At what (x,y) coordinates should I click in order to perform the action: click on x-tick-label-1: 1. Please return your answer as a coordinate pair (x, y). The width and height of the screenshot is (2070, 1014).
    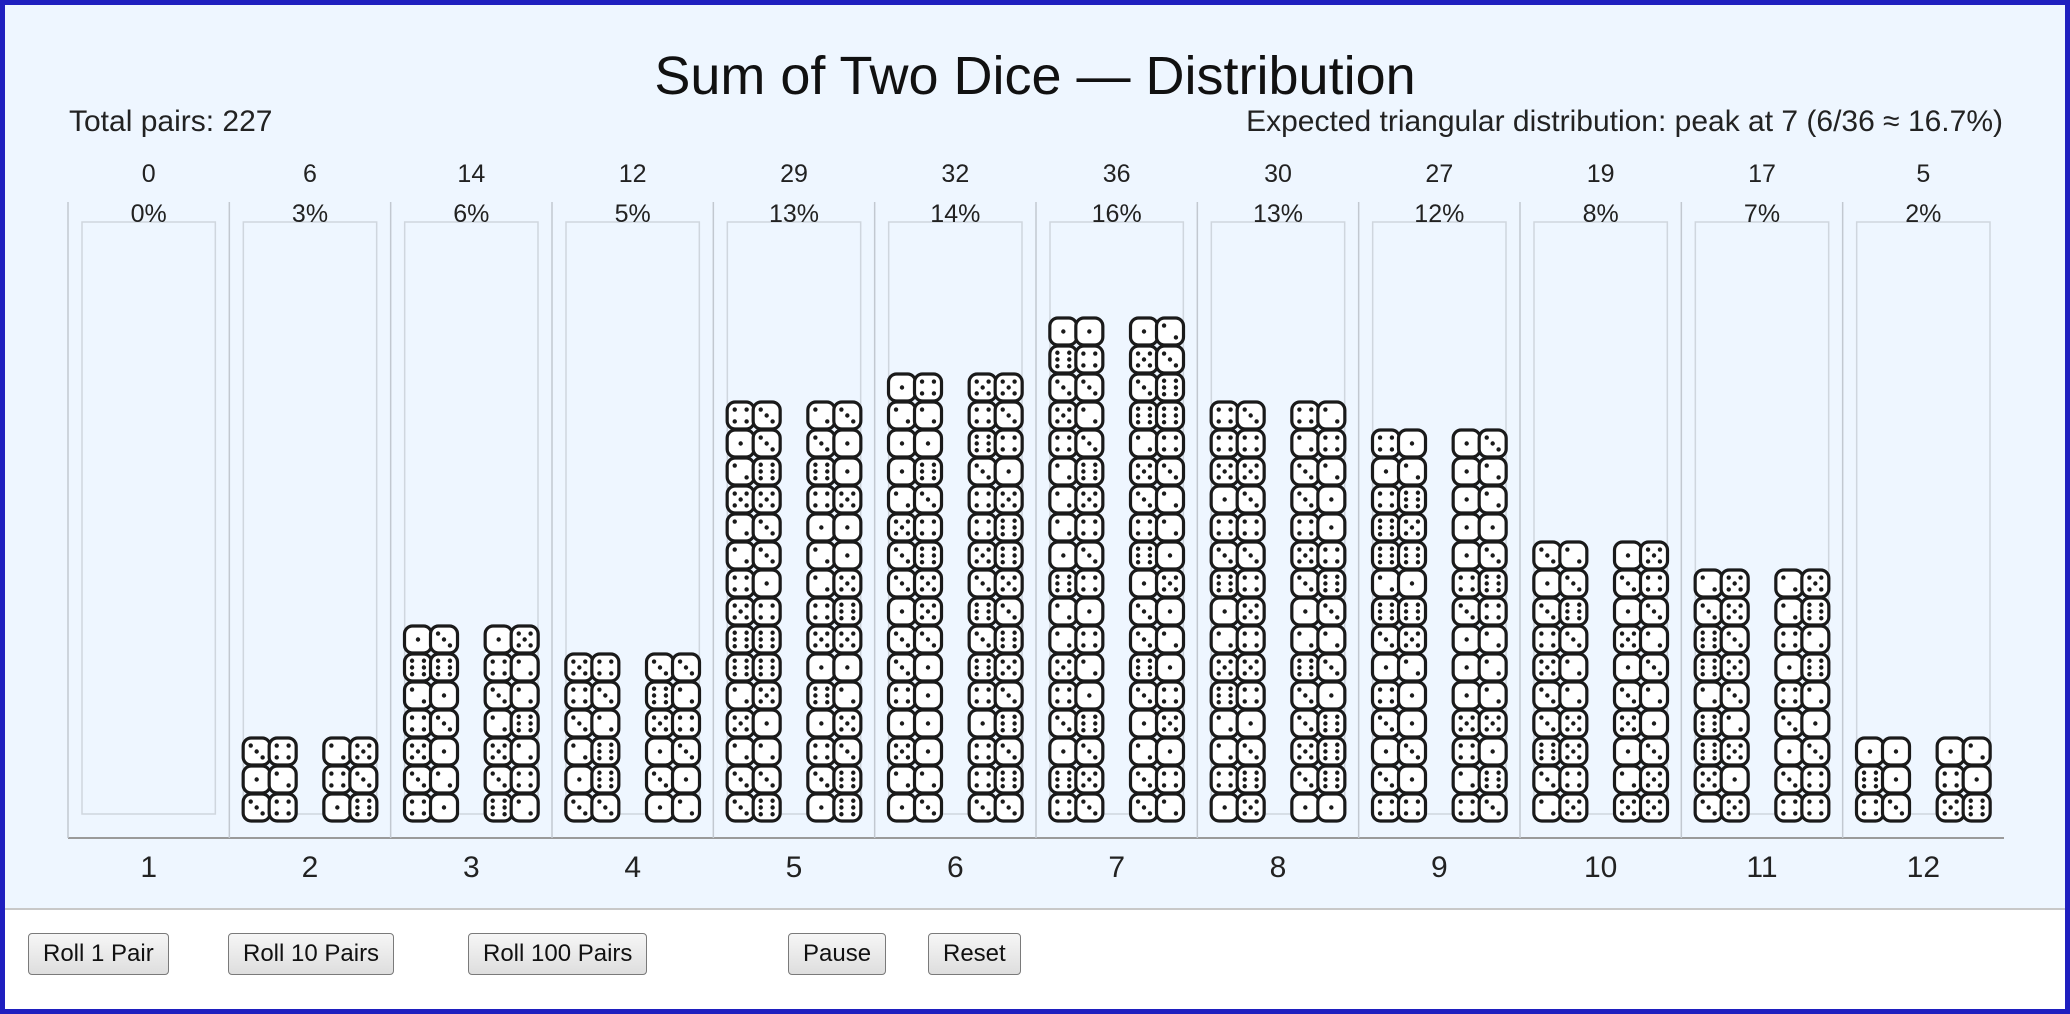
    Looking at the image, I should click on (148, 867).